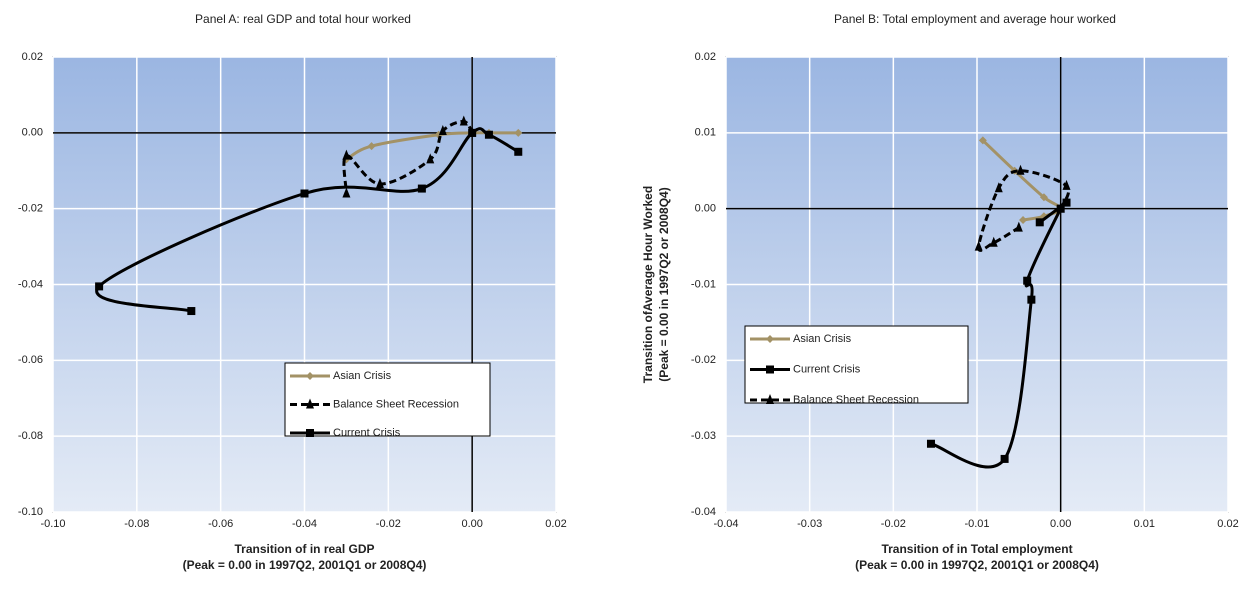 The image size is (1243, 595). Describe the element at coordinates (136, 524) in the screenshot. I see `x-tick-label: -0.08` at that location.